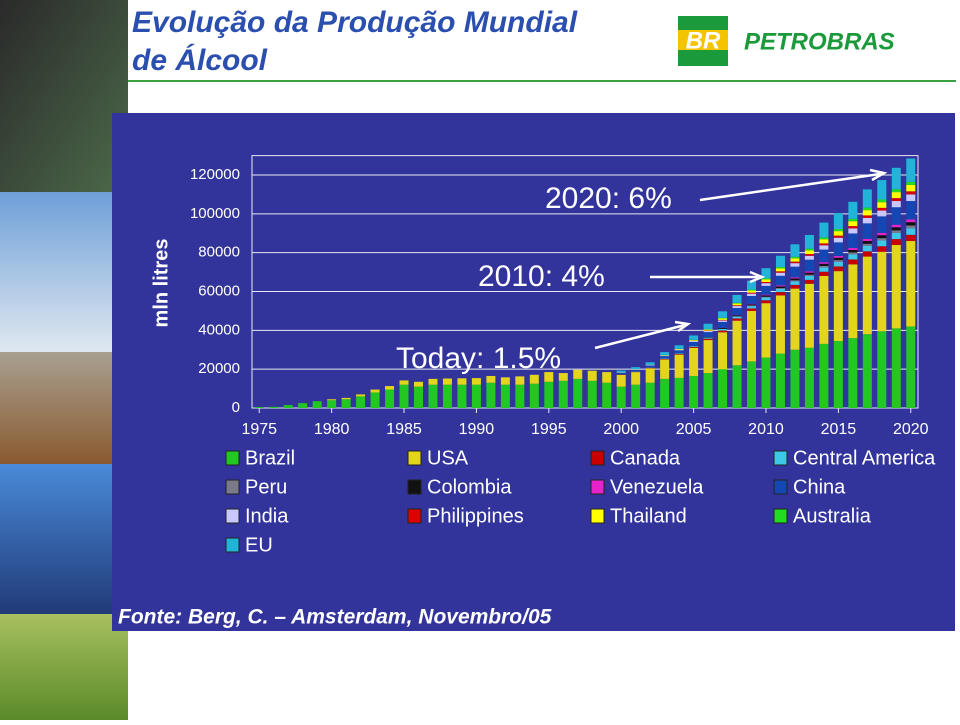 This screenshot has width=960, height=725. I want to click on legend-label: Venezuela, so click(657, 487).